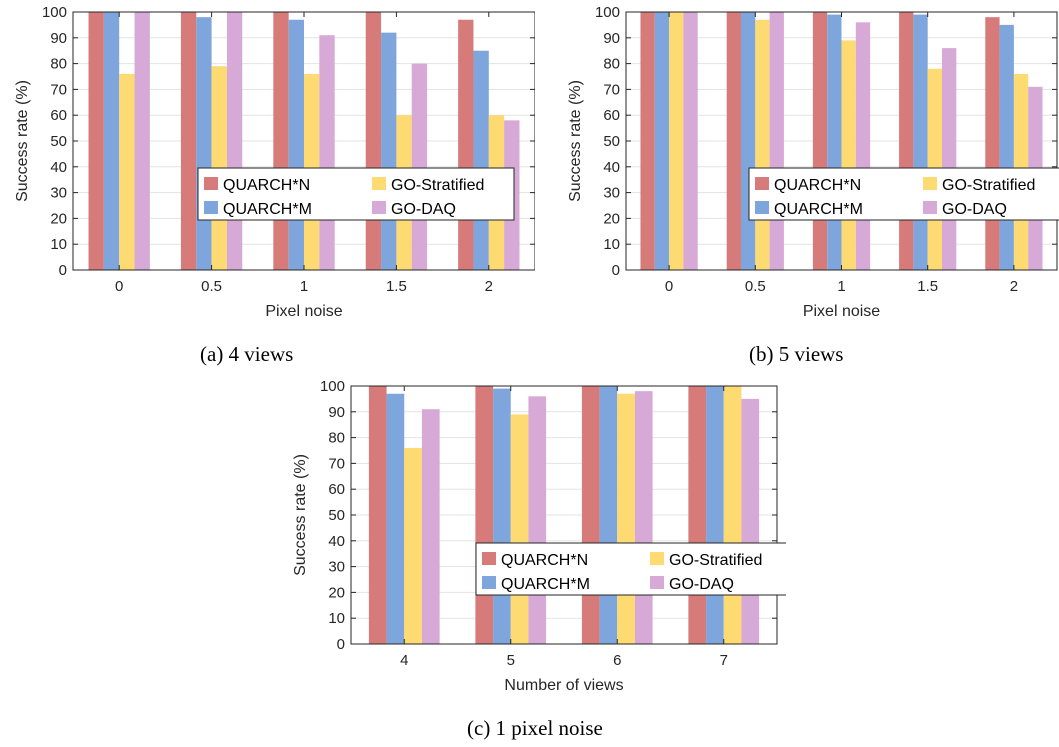 This screenshot has height=747, width=1059. What do you see at coordinates (617, 660) in the screenshot?
I see `x-tick-label: 6` at bounding box center [617, 660].